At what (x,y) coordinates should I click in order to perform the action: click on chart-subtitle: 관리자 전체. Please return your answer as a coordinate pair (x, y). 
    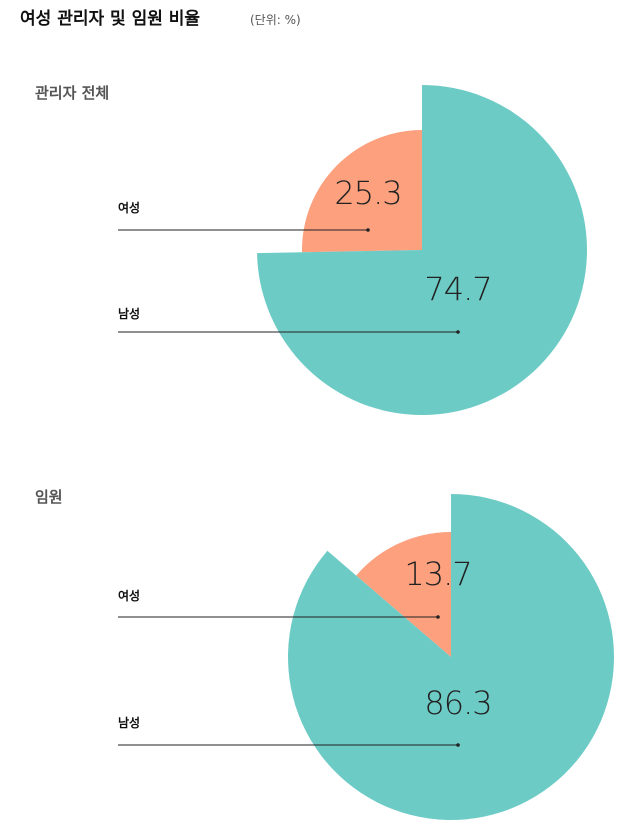
    Looking at the image, I should click on (72, 93).